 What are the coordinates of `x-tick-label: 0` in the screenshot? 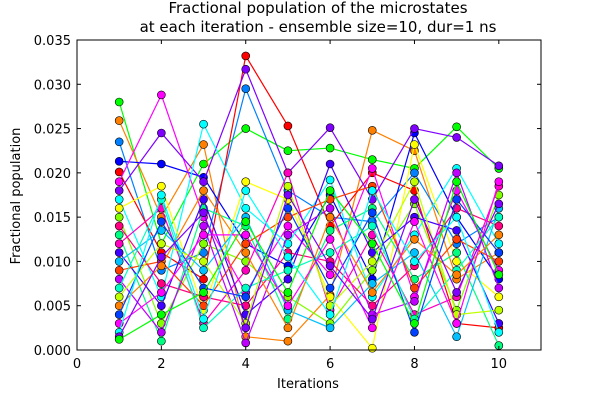 It's located at (77, 364).